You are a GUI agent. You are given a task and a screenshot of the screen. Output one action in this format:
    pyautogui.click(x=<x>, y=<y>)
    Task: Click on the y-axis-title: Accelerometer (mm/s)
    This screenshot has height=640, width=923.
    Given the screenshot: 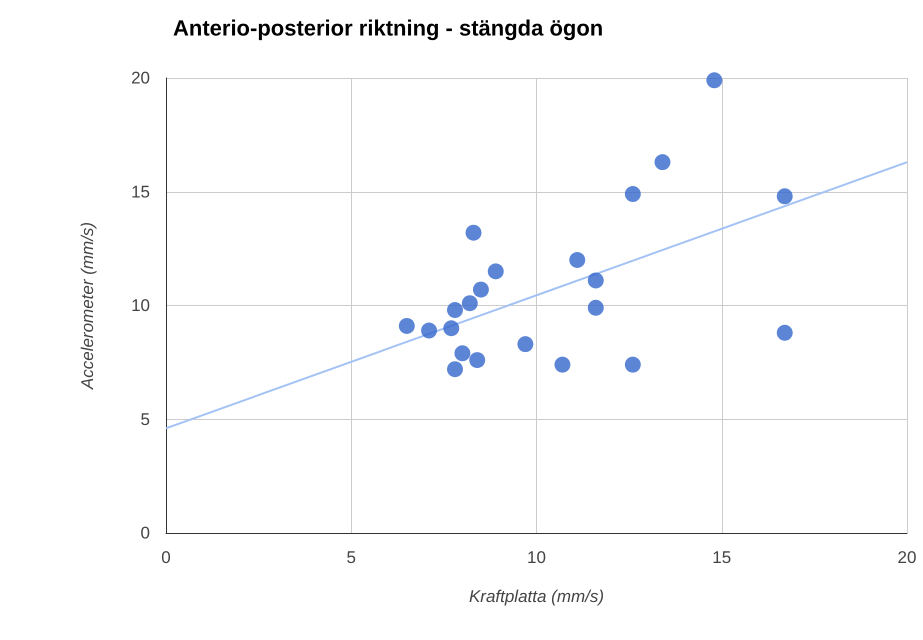 What is the action you would take?
    pyautogui.click(x=87, y=306)
    